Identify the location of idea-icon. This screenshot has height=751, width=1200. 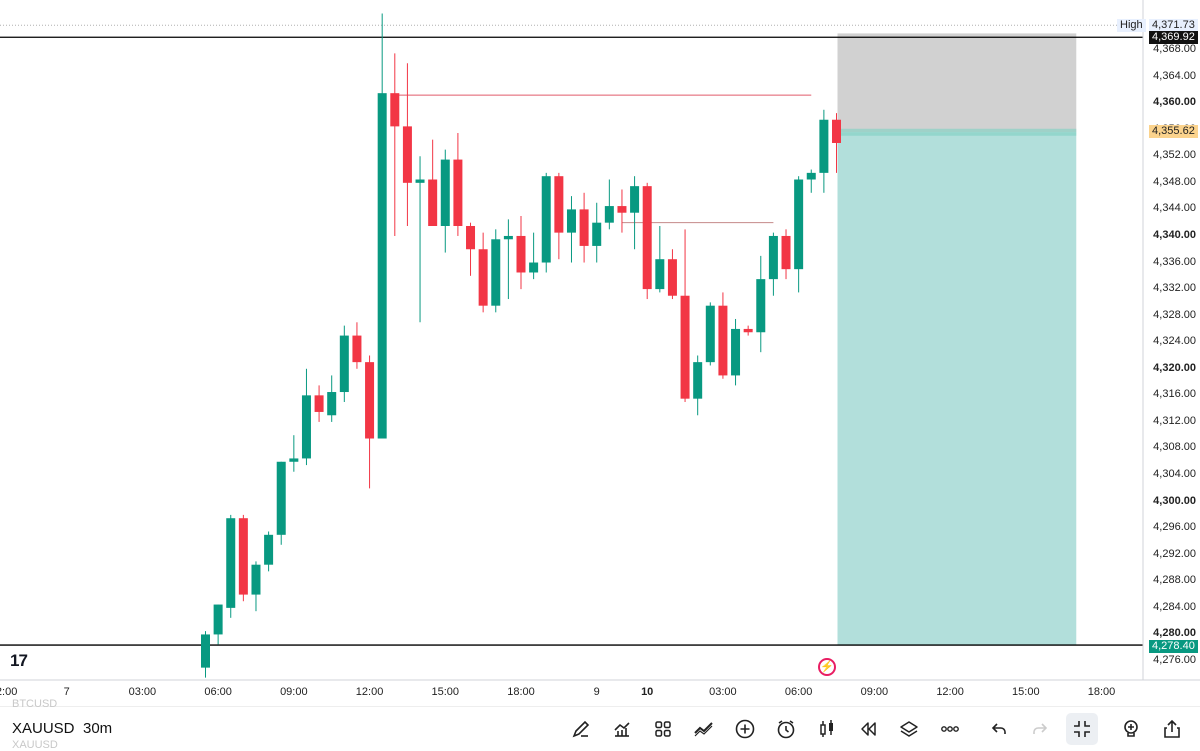
(1131, 729).